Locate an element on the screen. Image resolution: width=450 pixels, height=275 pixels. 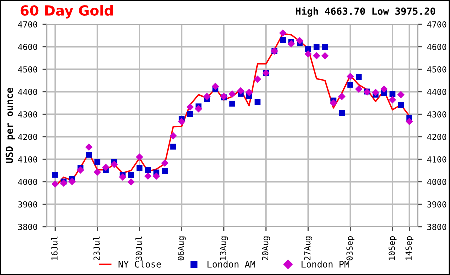
y2-tick-label: 4200 is located at coordinates (437, 137).